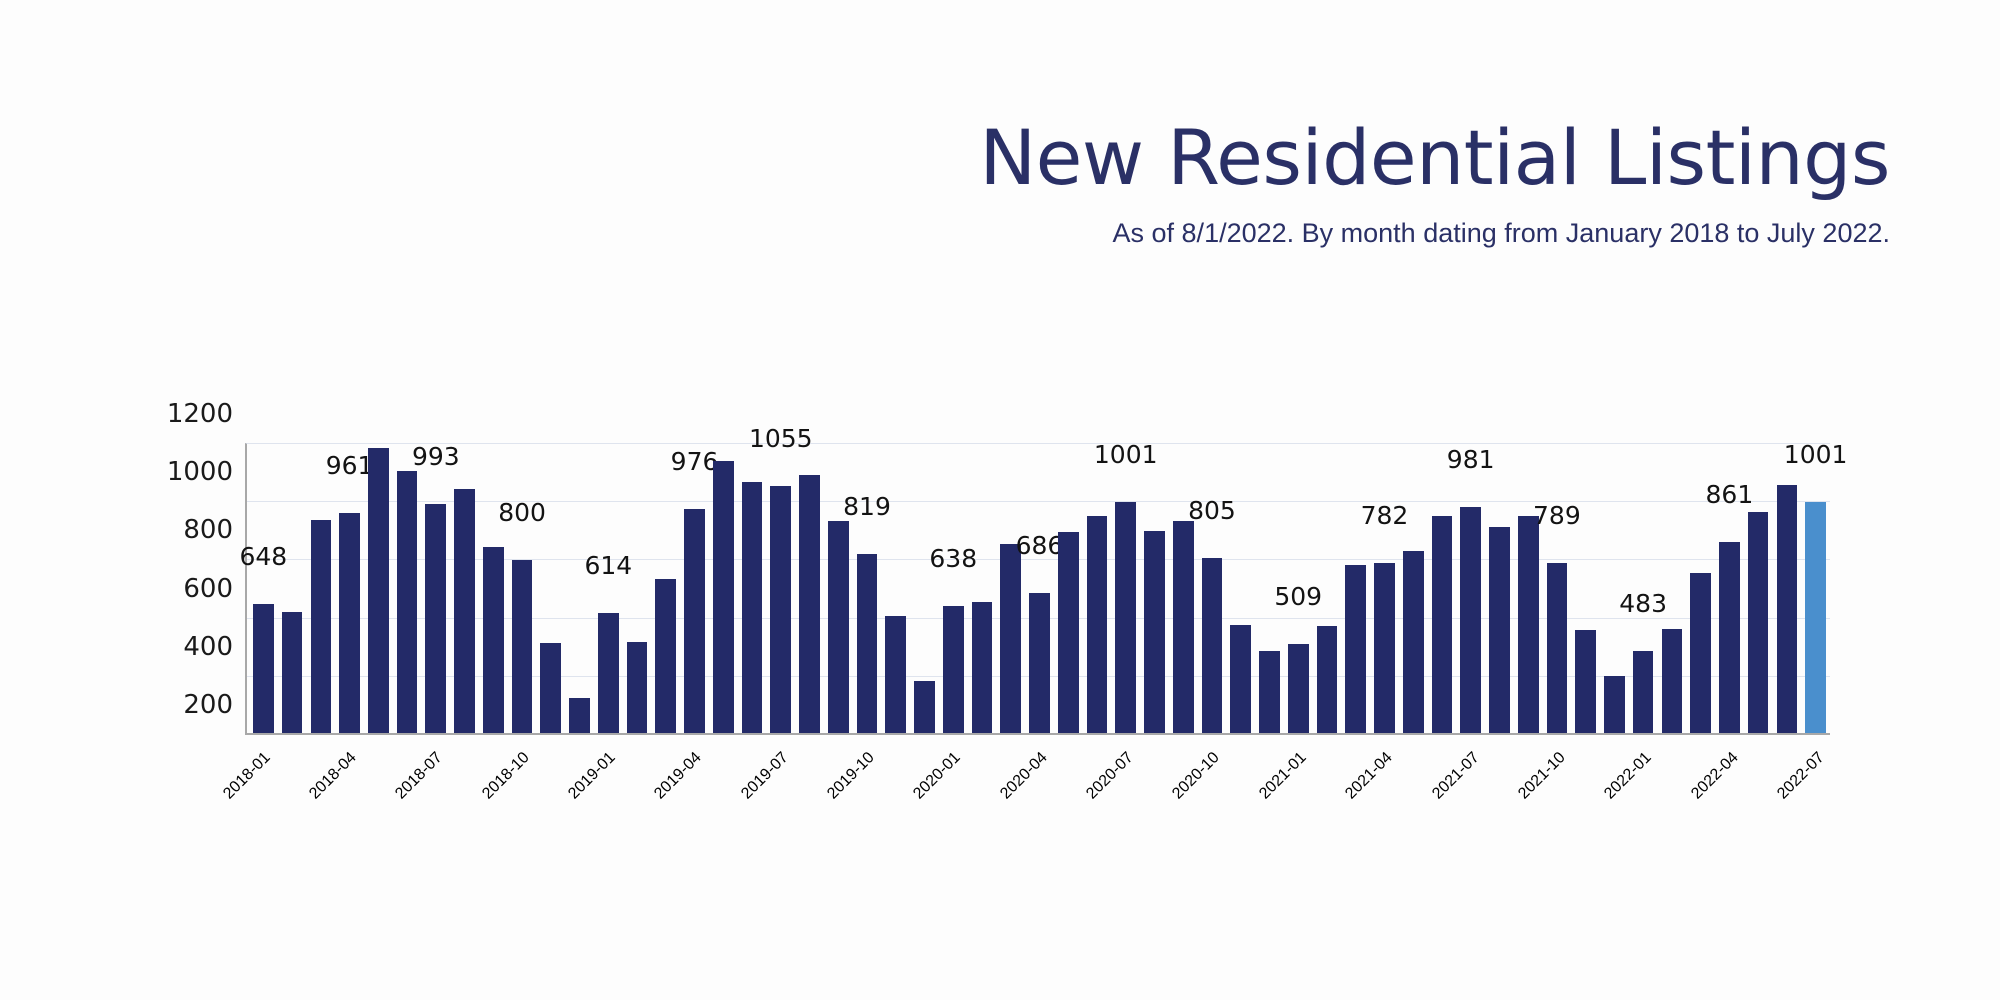 This screenshot has height=1000, width=2000. I want to click on bar-slot: 805, so click(1212, 588).